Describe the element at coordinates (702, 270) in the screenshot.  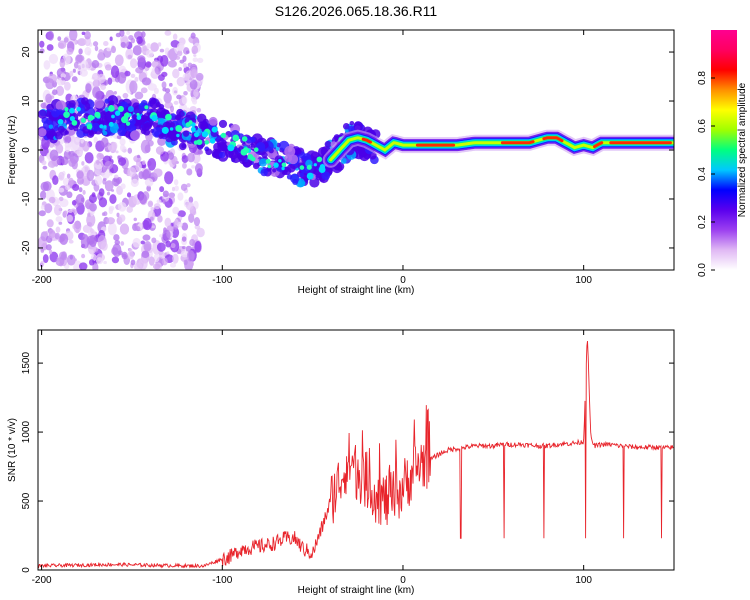
I see `colorbar-tick-label: 0.0` at that location.